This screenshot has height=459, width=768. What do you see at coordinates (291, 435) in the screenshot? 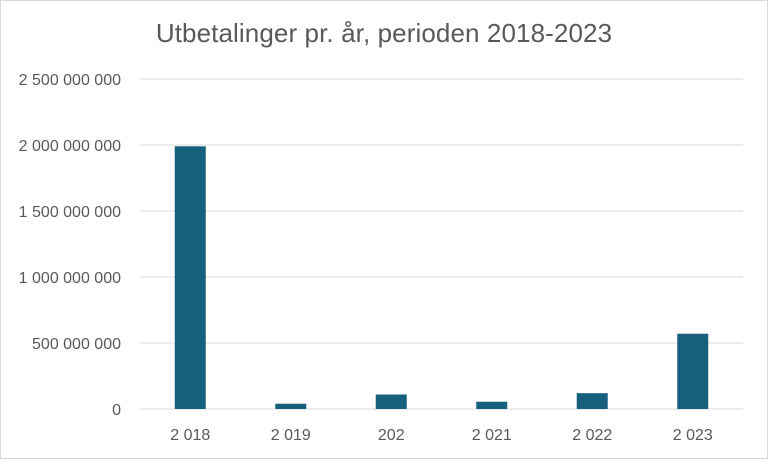
I see `x-tick-label: 2 019` at bounding box center [291, 435].